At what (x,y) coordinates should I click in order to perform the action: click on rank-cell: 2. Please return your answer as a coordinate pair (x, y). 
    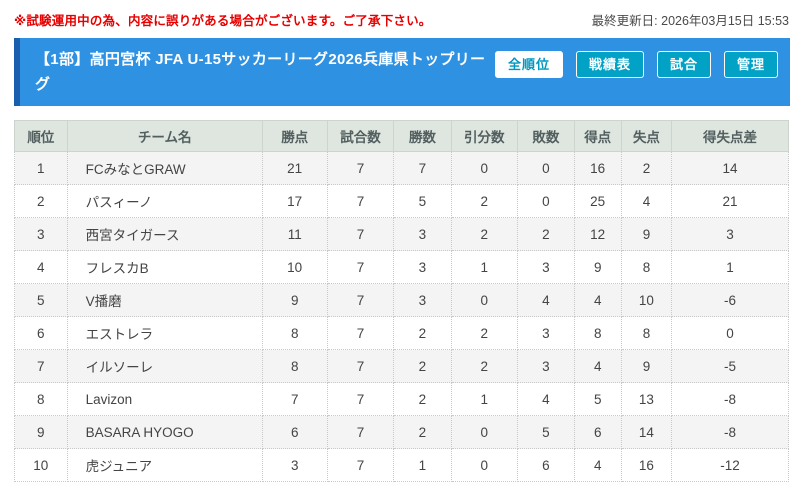
    Looking at the image, I should click on (41, 201).